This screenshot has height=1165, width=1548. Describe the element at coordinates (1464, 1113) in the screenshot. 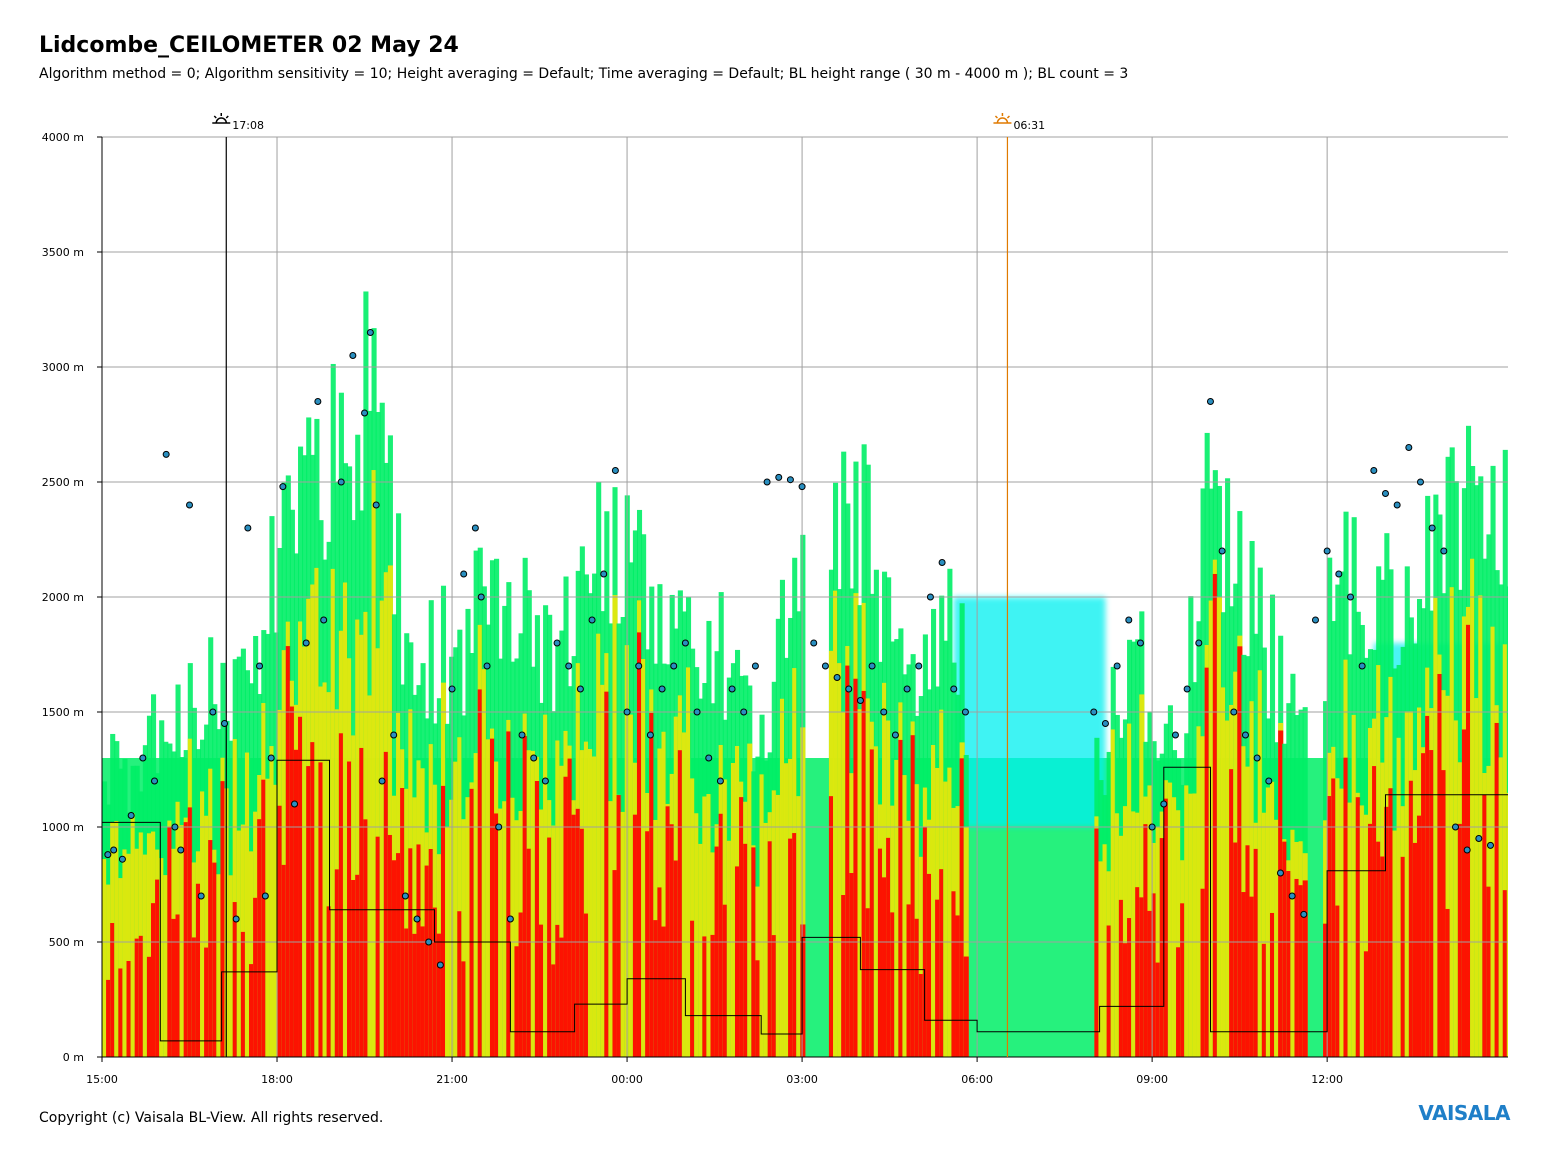

I see `vaisala-logo: VAISALA` at that location.